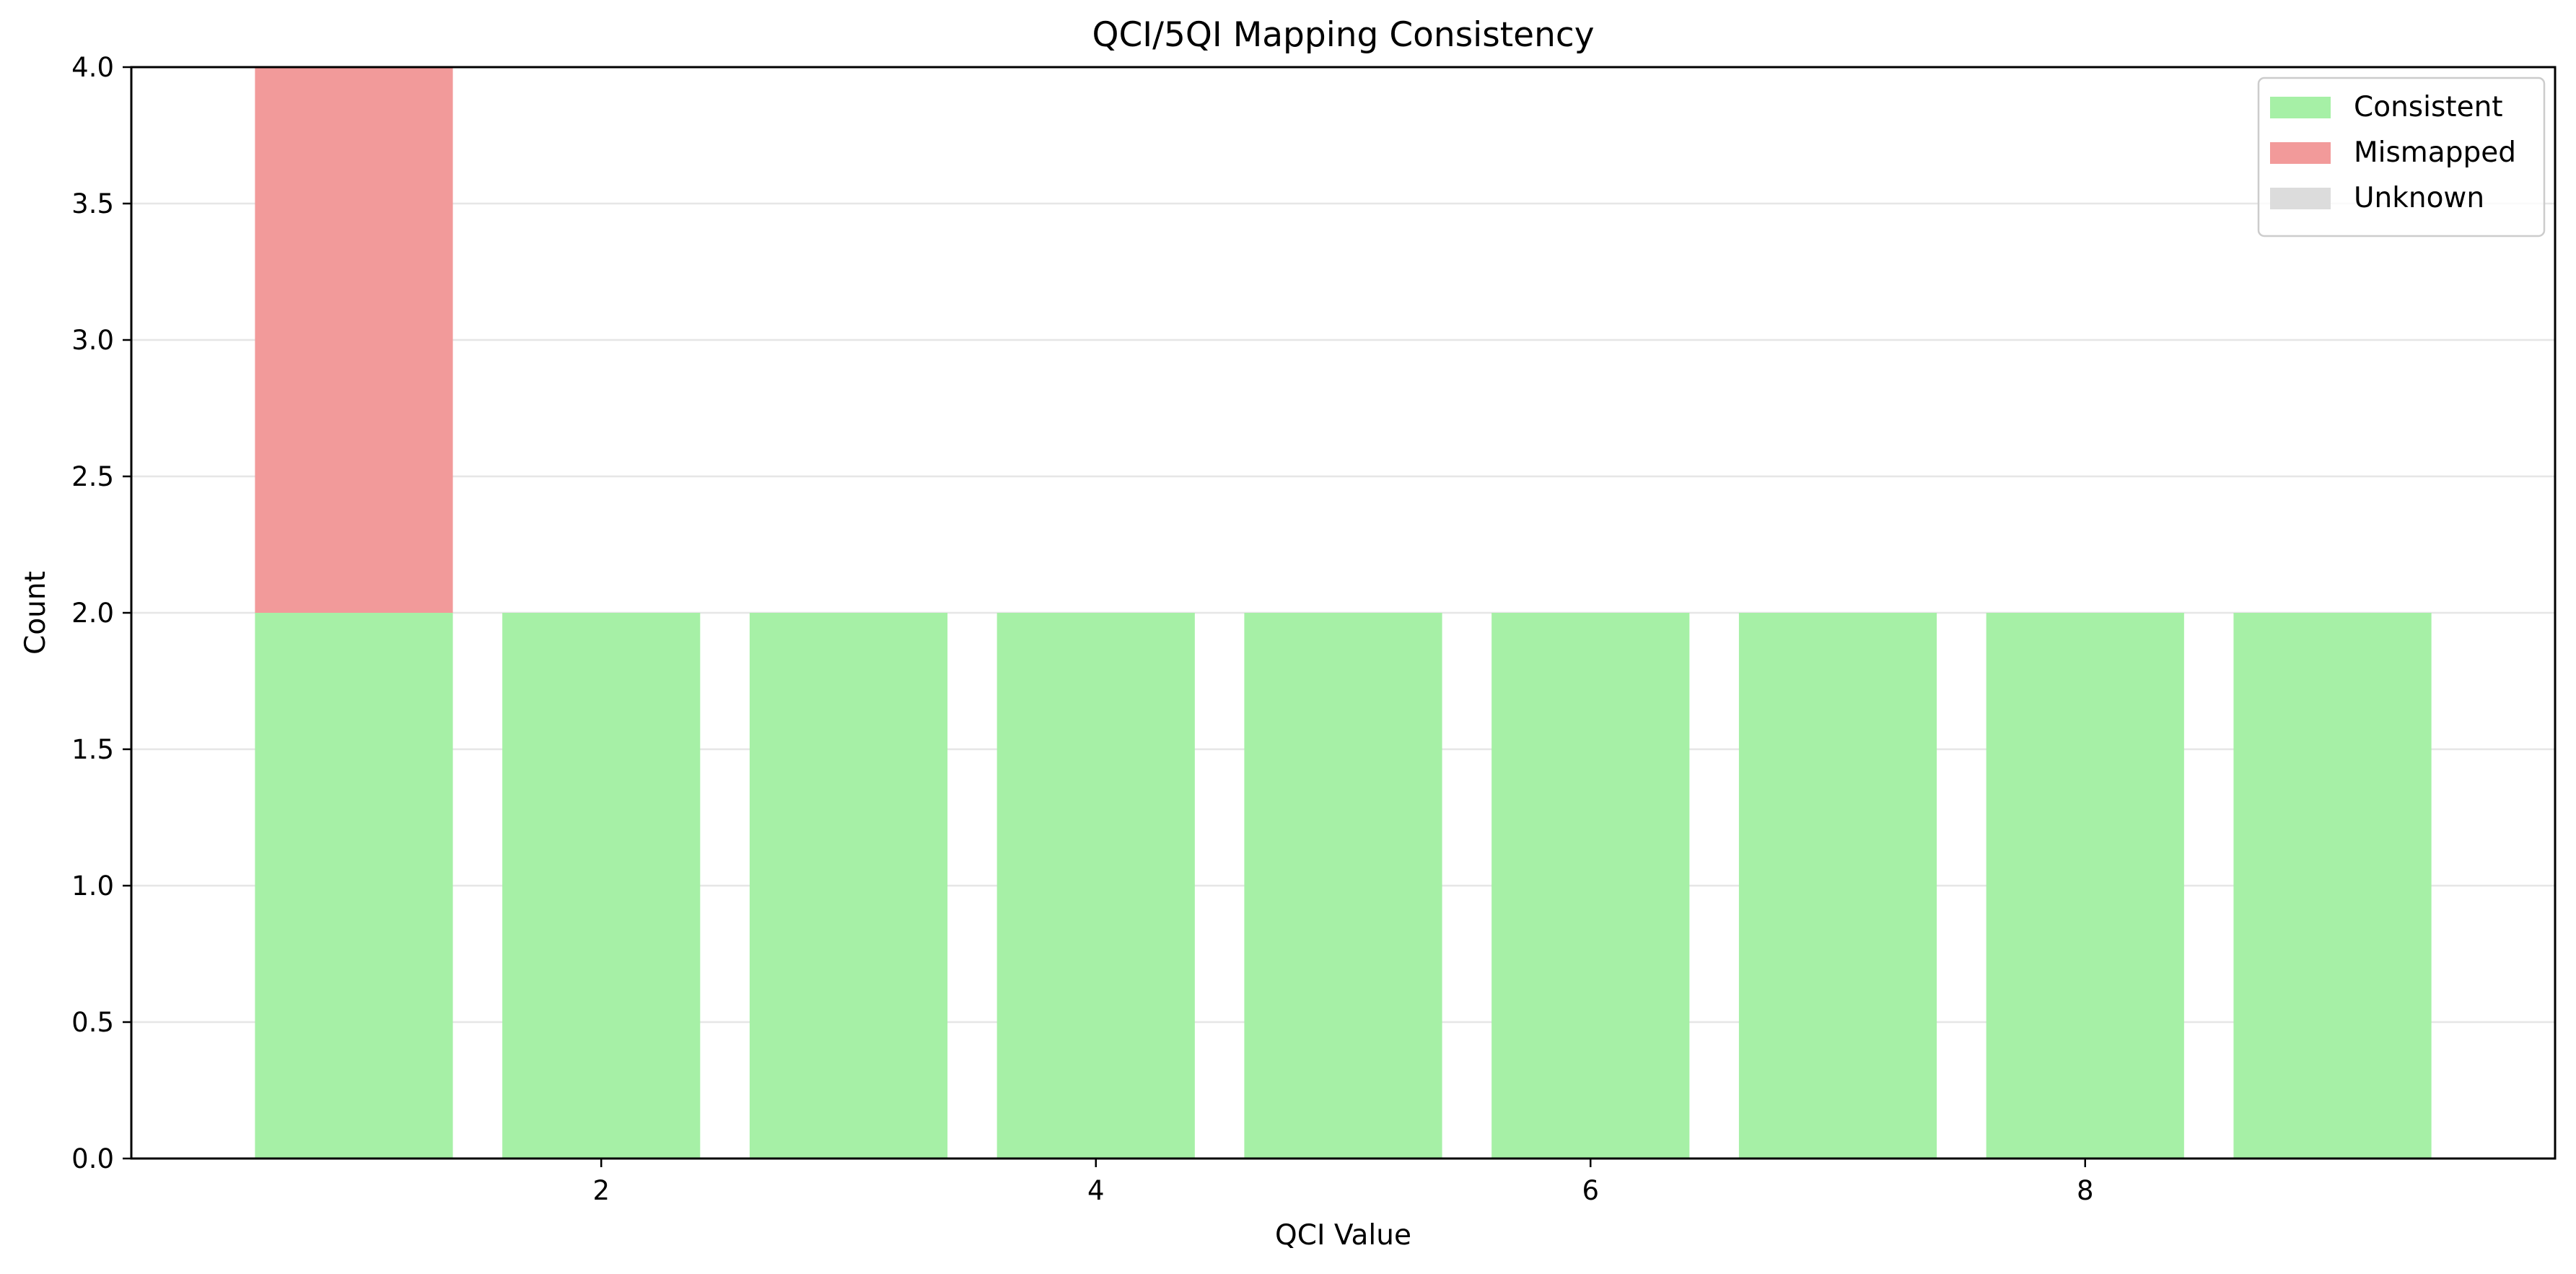 Image resolution: width=2576 pixels, height=1274 pixels. What do you see at coordinates (2428, 107) in the screenshot?
I see `legend-label-consistent: Consistent` at bounding box center [2428, 107].